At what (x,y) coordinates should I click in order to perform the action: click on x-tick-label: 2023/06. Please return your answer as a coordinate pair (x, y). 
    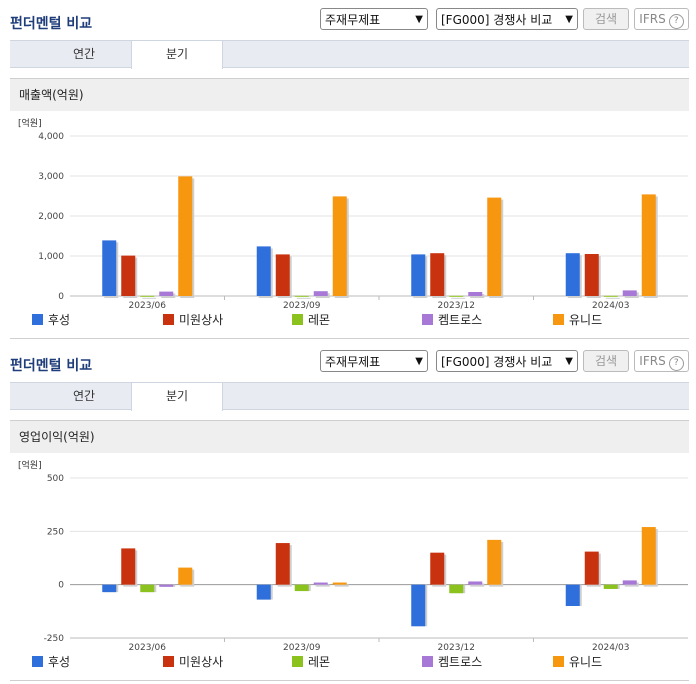
    Looking at the image, I should click on (148, 647).